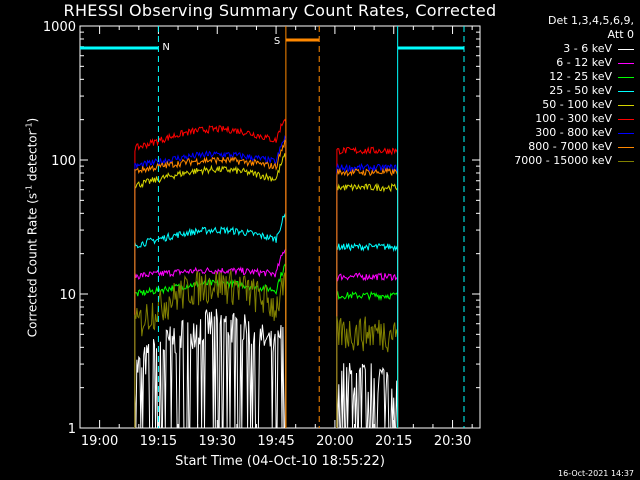 The width and height of the screenshot is (640, 480). I want to click on saa-label: S, so click(277, 41).